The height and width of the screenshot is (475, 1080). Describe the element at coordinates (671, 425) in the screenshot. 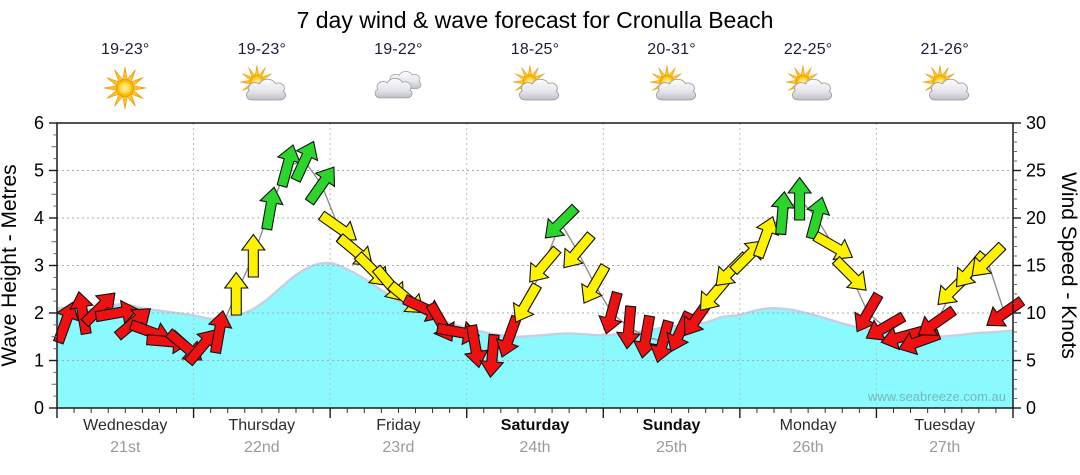

I see `day-name: Sunday` at that location.